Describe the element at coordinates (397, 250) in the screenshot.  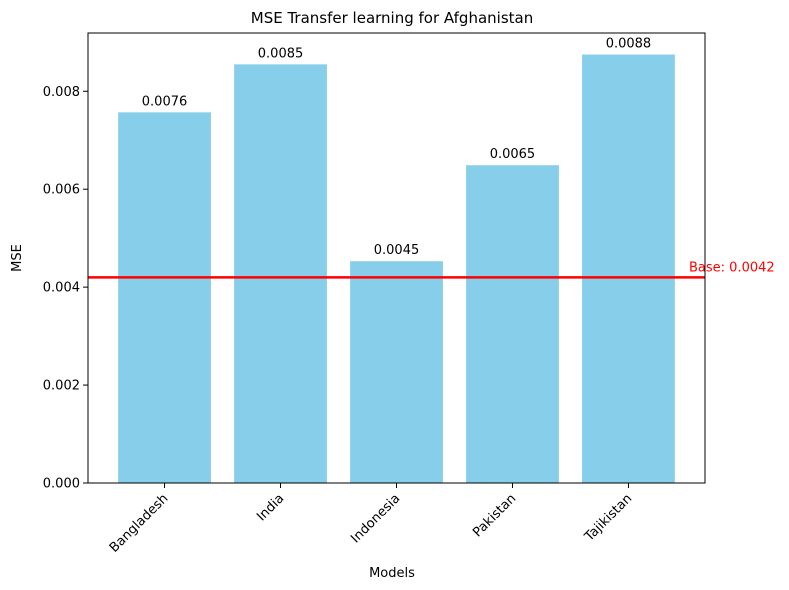
I see `data-label-indonesia: 0.0045` at that location.